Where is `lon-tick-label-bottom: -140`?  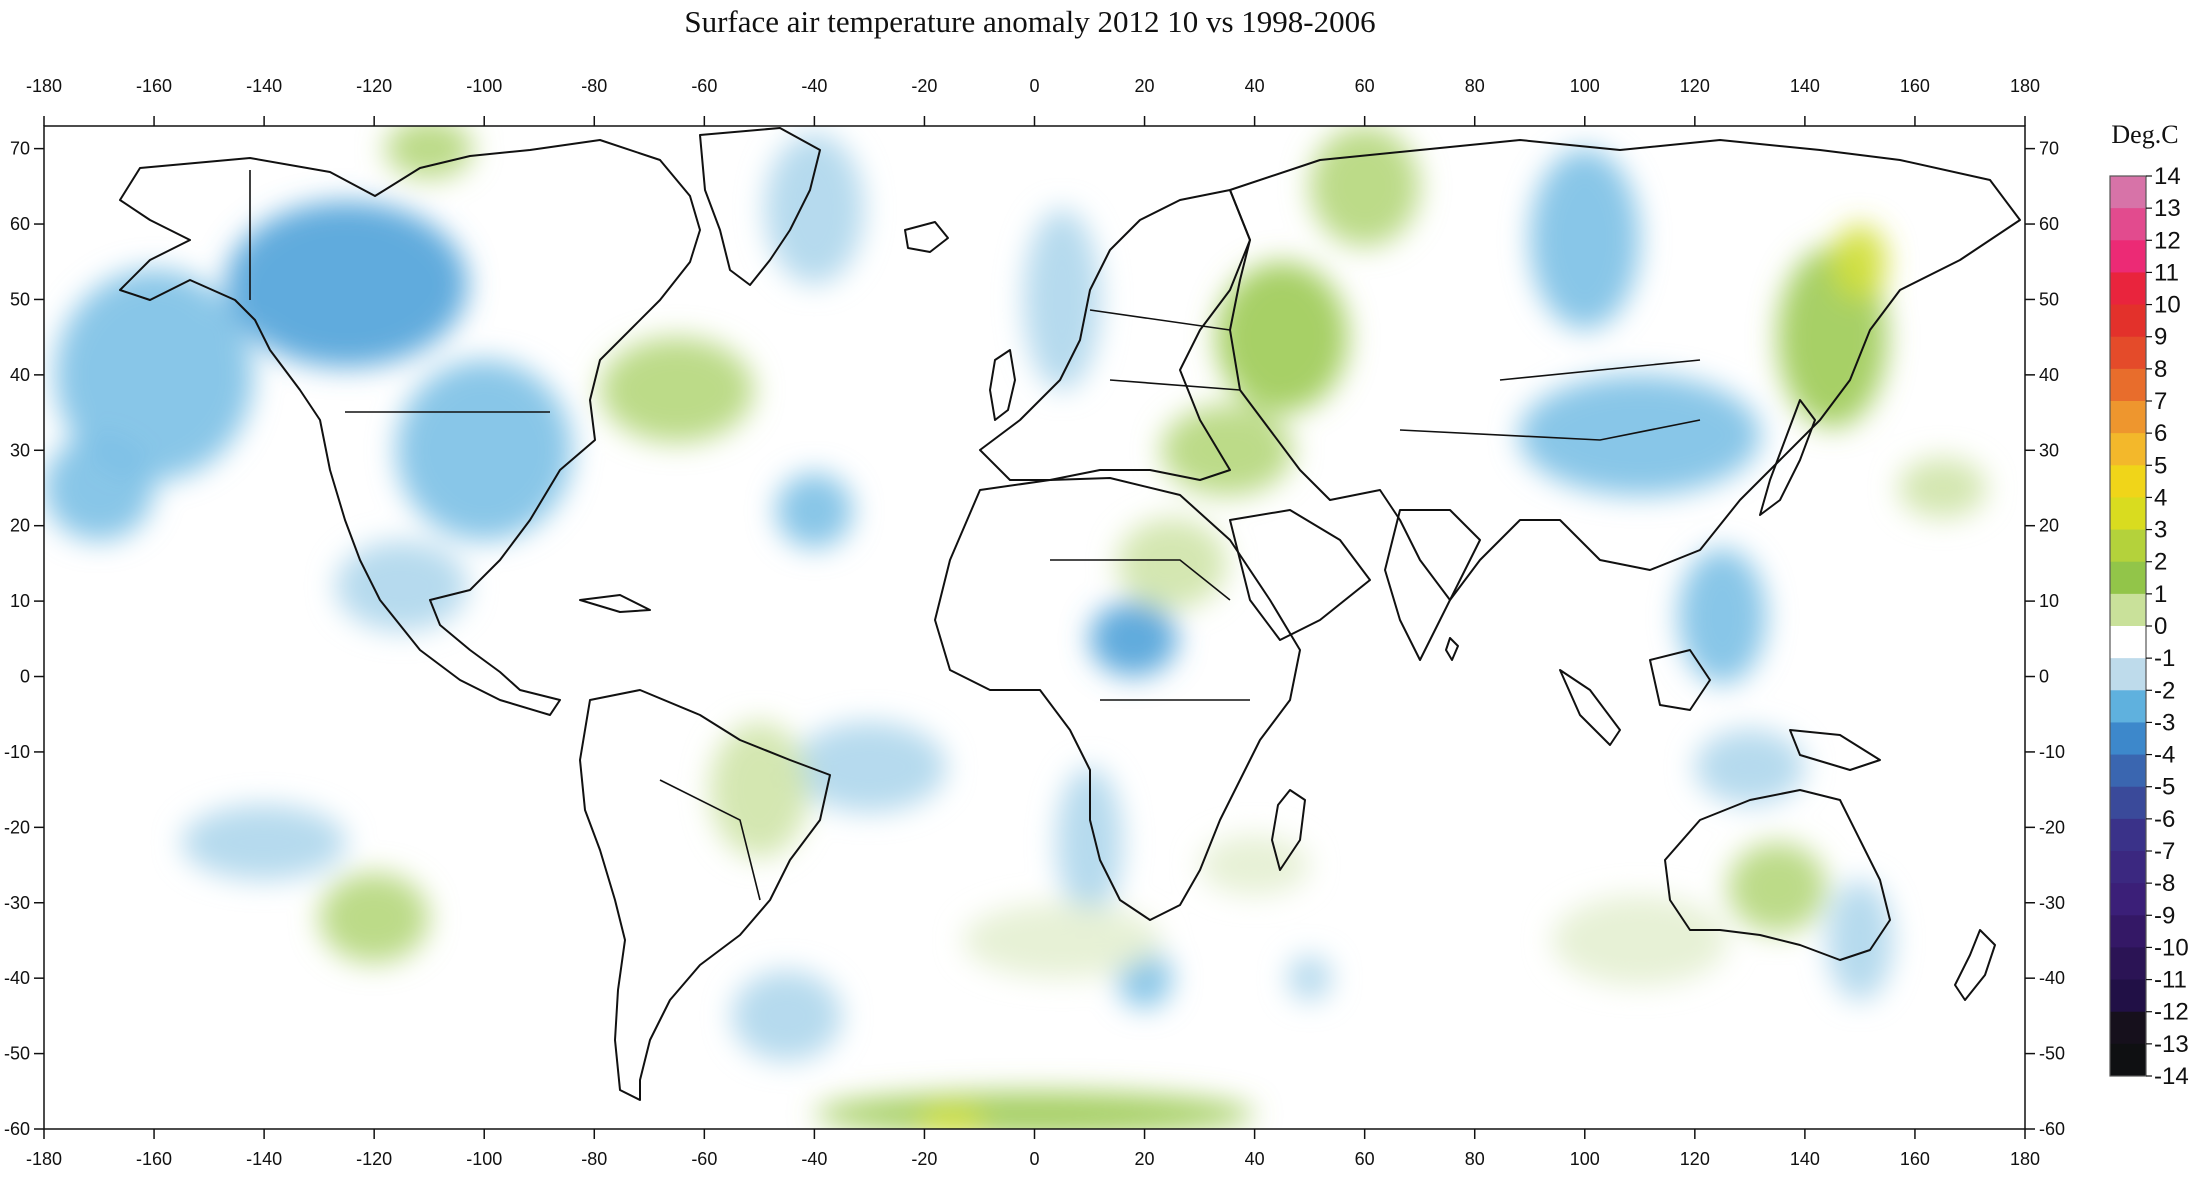 lon-tick-label-bottom: -140 is located at coordinates (264, 1159).